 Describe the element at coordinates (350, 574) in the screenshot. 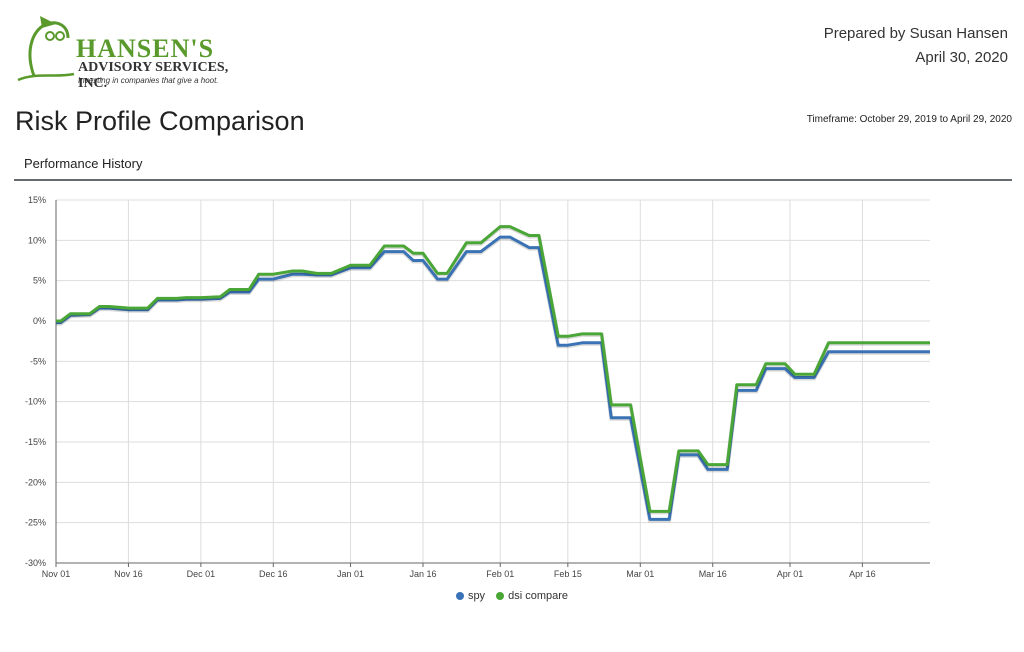

I see `x-tick-label: Jan 01` at that location.